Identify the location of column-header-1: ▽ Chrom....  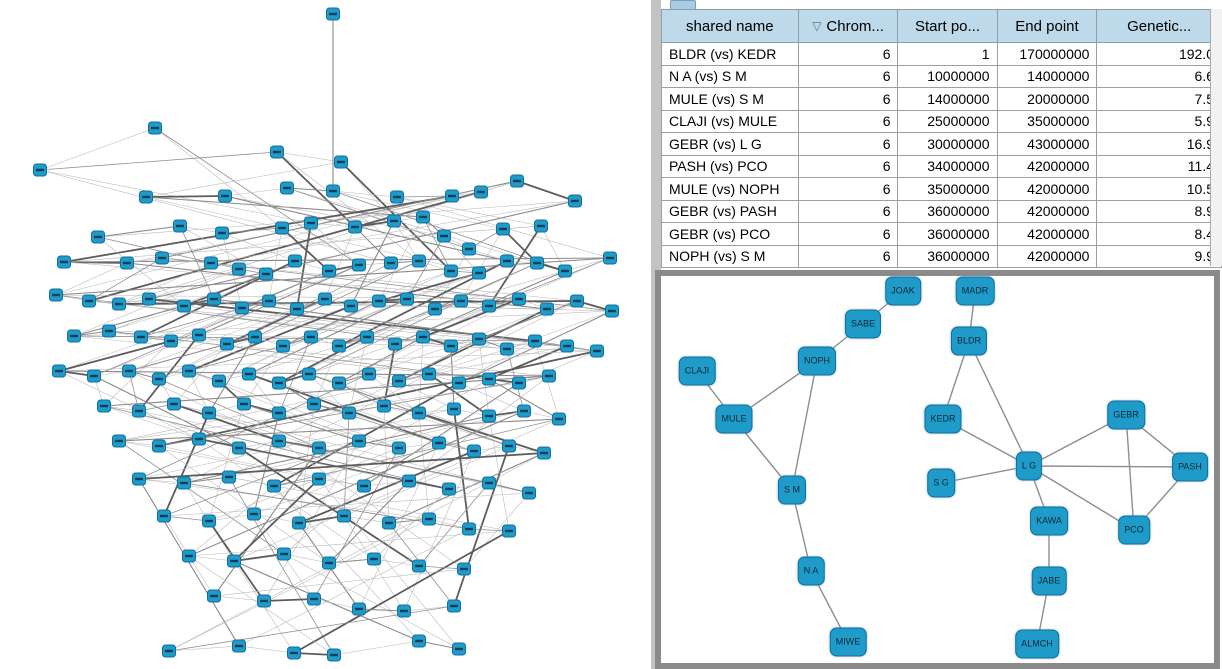
(848, 26).